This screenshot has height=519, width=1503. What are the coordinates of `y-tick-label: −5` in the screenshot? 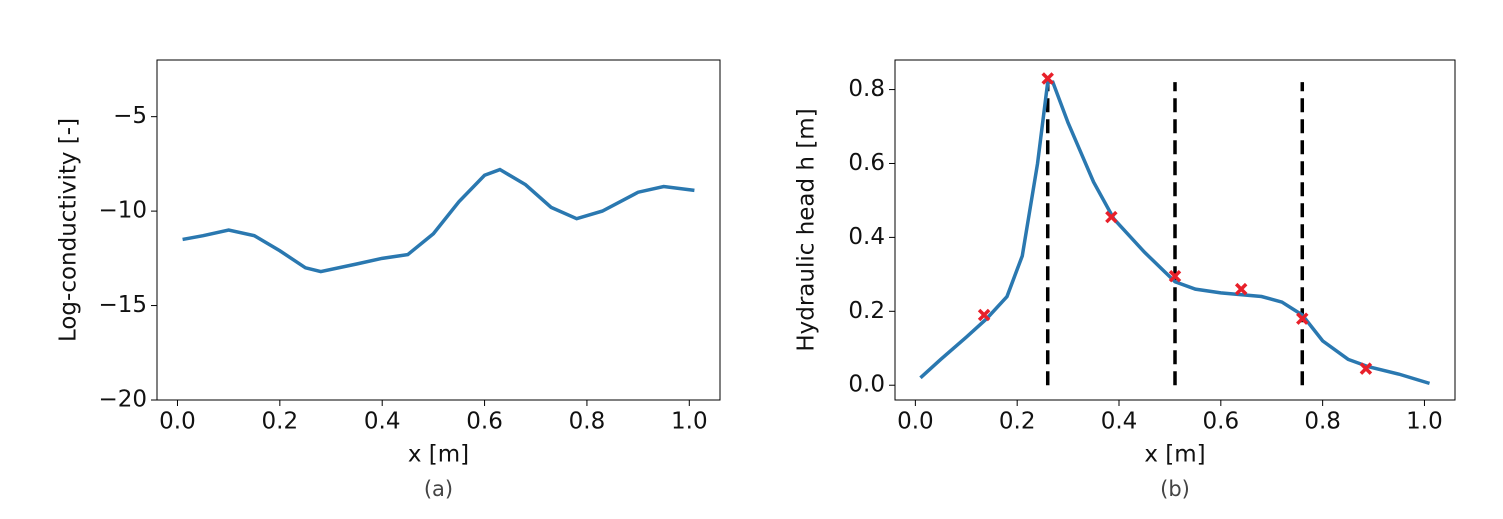 It's located at (130, 116).